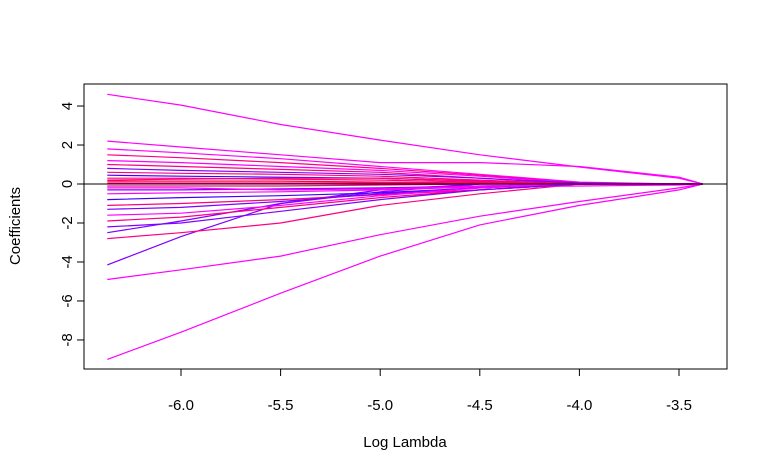 The width and height of the screenshot is (770, 475). I want to click on y-axis: 4 2 0 -2 -4 -6 -8, so click(72, 224).